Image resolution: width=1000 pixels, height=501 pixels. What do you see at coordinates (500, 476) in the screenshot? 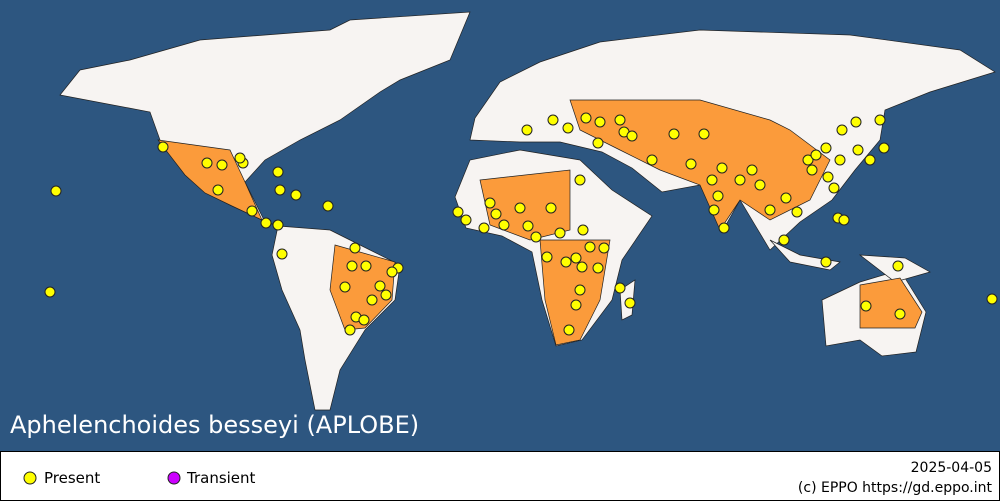
I see `legend-box` at bounding box center [500, 476].